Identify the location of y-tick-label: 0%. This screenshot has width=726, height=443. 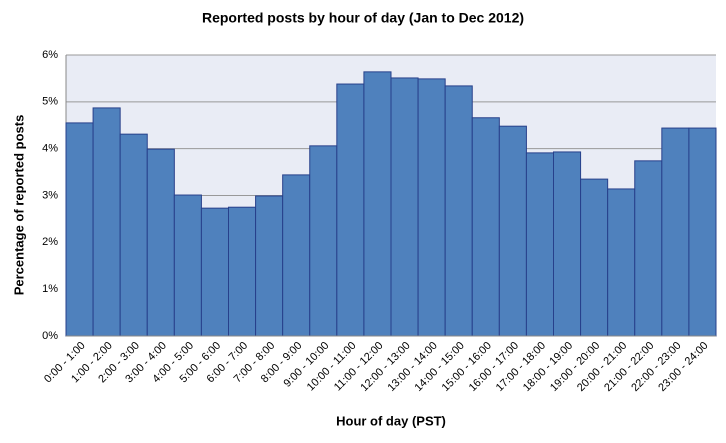
(50, 336).